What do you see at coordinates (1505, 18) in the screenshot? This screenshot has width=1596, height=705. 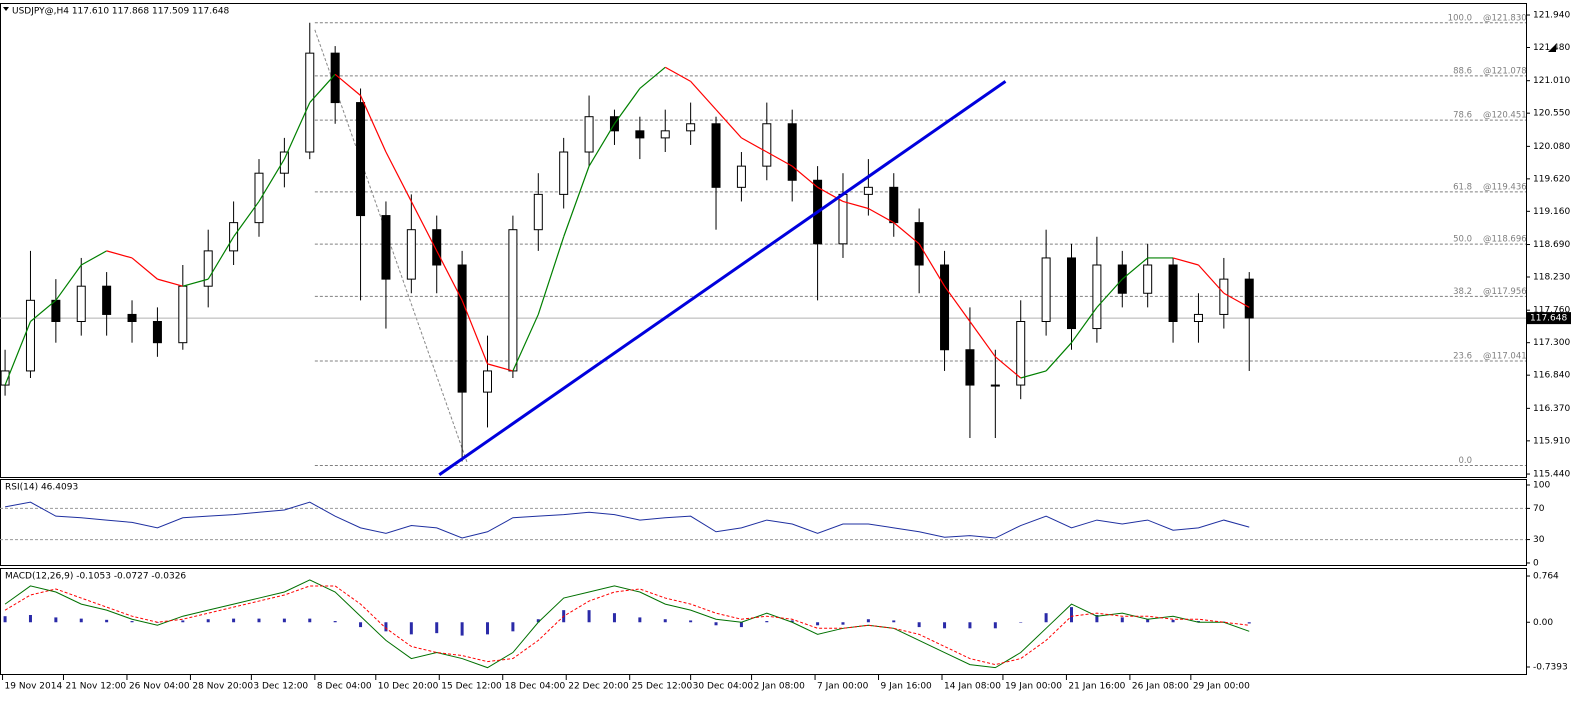 I see `fib-price: @121.830` at bounding box center [1505, 18].